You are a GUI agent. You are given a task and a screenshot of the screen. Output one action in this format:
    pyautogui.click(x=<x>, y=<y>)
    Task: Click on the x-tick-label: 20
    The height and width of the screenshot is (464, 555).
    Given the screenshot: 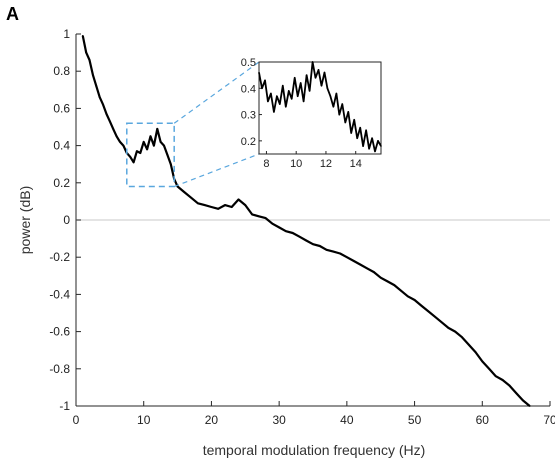 What is the action you would take?
    pyautogui.click(x=212, y=420)
    